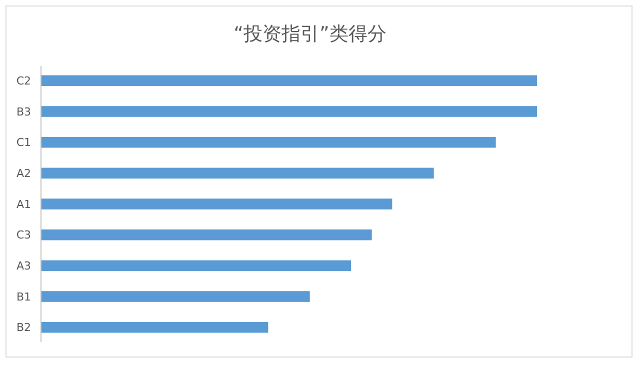  What do you see at coordinates (23, 235) in the screenshot?
I see `y-tick-label: C3` at bounding box center [23, 235].